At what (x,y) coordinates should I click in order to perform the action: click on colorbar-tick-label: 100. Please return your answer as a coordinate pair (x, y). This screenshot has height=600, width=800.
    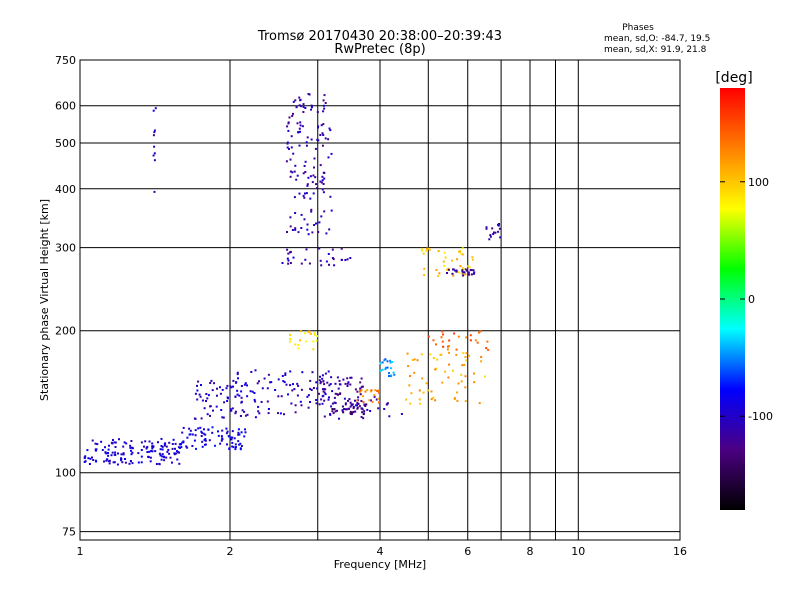
    Looking at the image, I should click on (758, 182).